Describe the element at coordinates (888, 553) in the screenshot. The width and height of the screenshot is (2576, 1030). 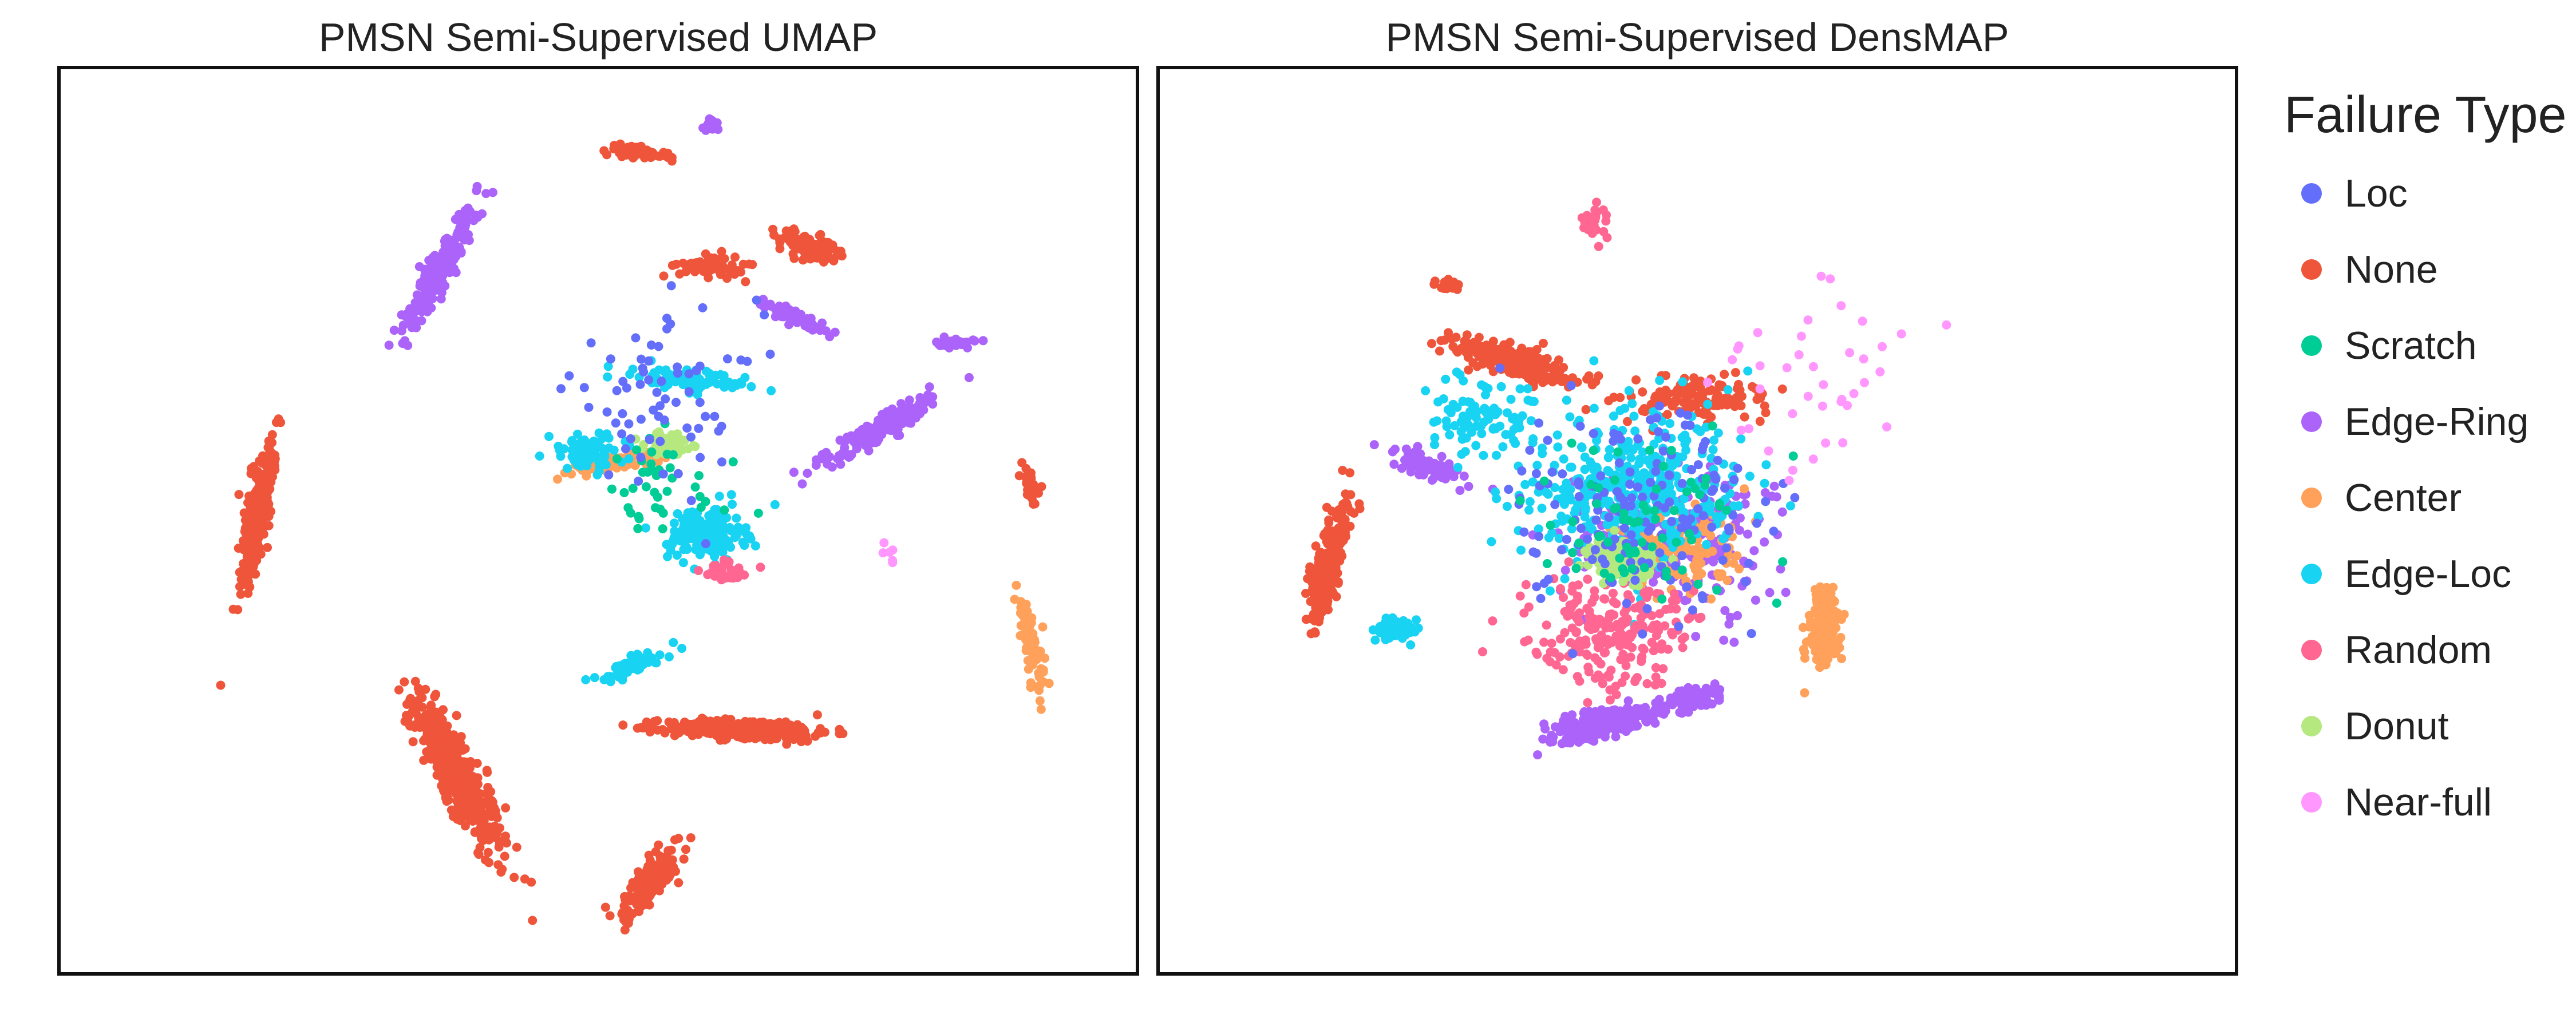
I see `cluster-near-full` at that location.